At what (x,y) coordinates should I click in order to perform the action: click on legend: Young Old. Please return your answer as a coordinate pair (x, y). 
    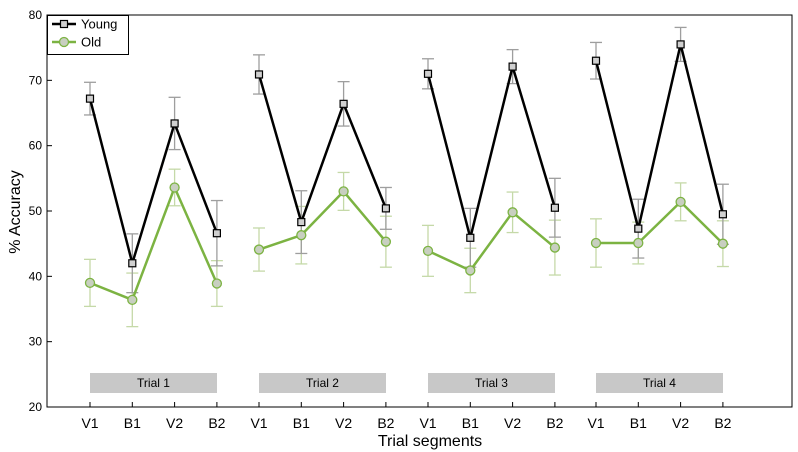
    Looking at the image, I should click on (88, 35).